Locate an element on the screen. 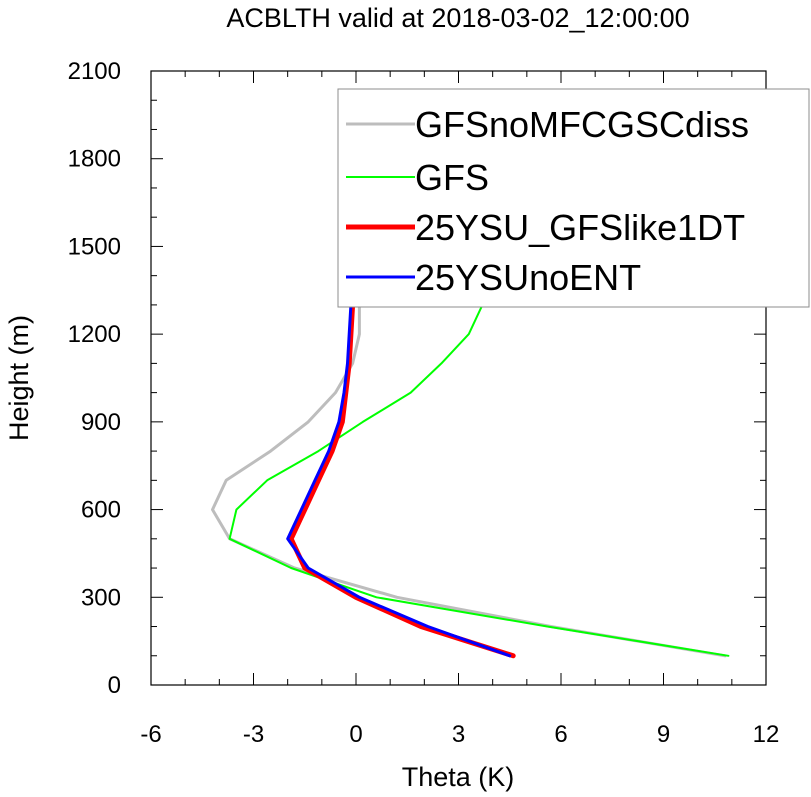  legend-label: GFSnoMFCGSCdiss is located at coordinates (582, 124).